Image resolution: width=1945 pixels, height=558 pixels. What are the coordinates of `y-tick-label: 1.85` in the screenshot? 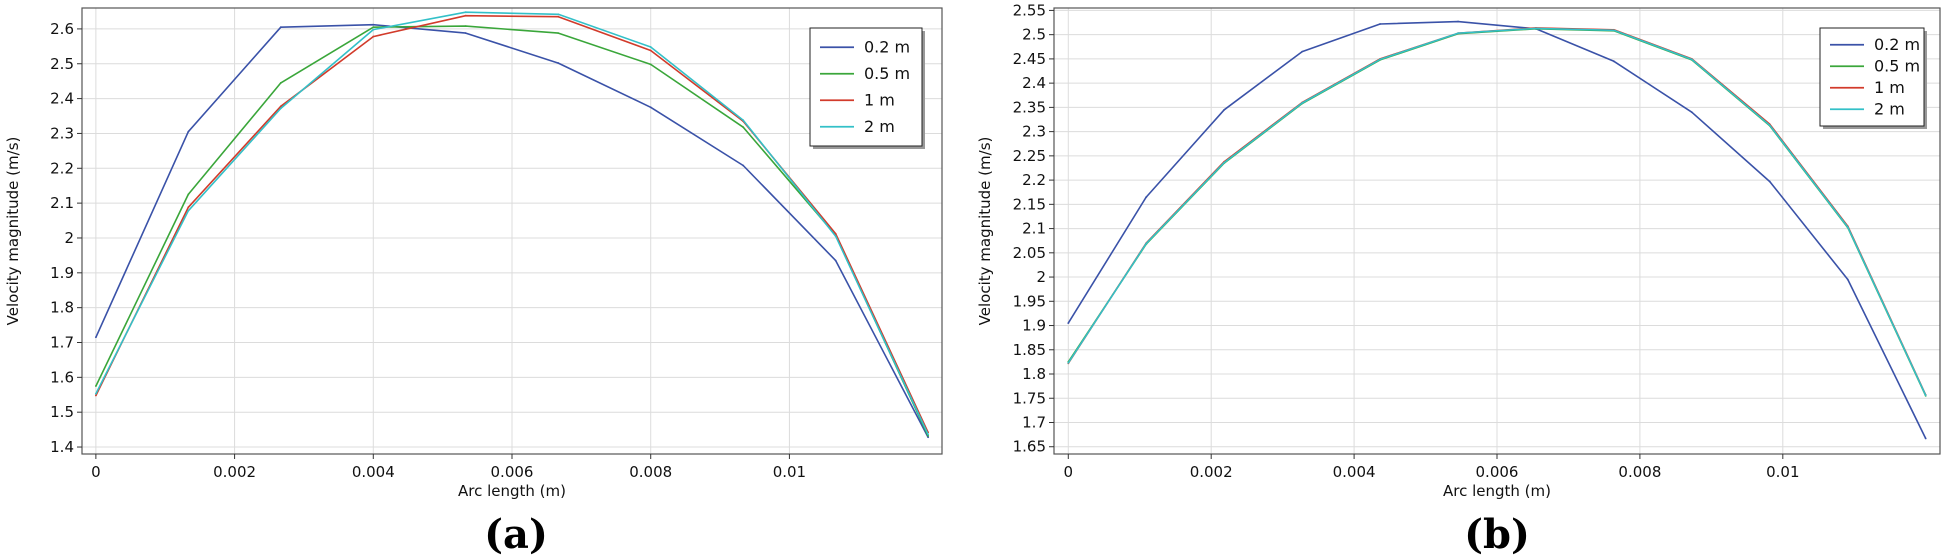 It's located at (1029, 350).